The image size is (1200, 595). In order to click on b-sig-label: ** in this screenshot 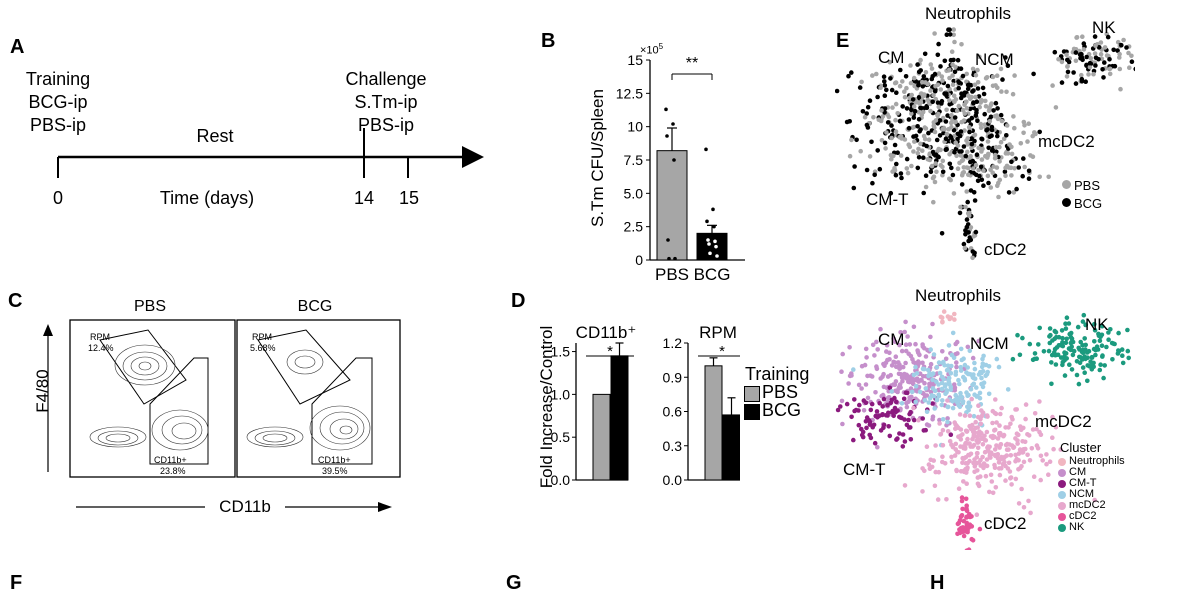, I will do `click(692, 63)`.